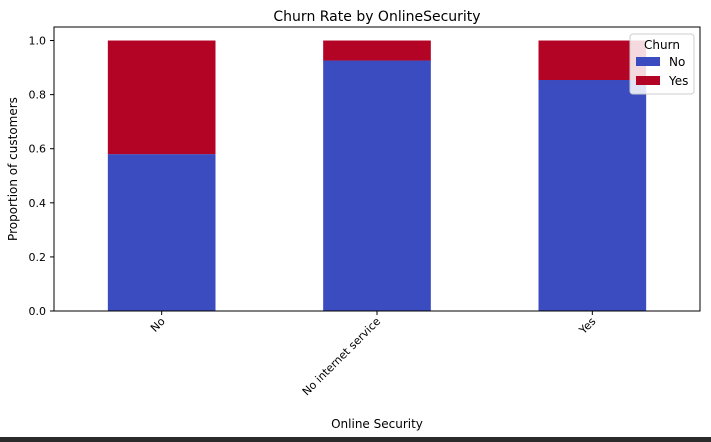 This screenshot has height=442, width=711. Describe the element at coordinates (38, 149) in the screenshot. I see `y-tick-label: 0.6` at that location.